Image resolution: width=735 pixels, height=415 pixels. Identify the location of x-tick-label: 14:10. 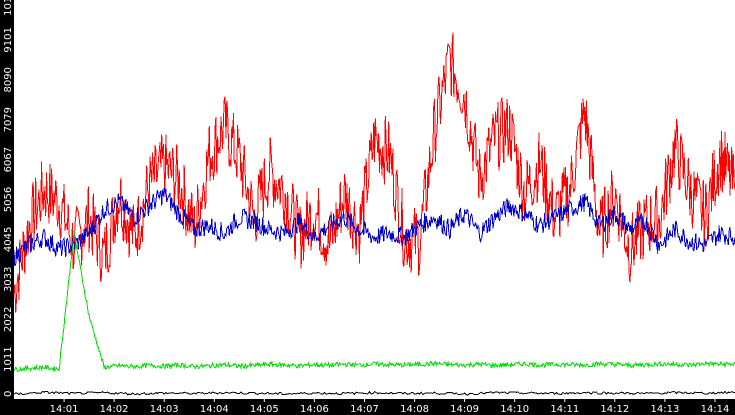
(514, 409).